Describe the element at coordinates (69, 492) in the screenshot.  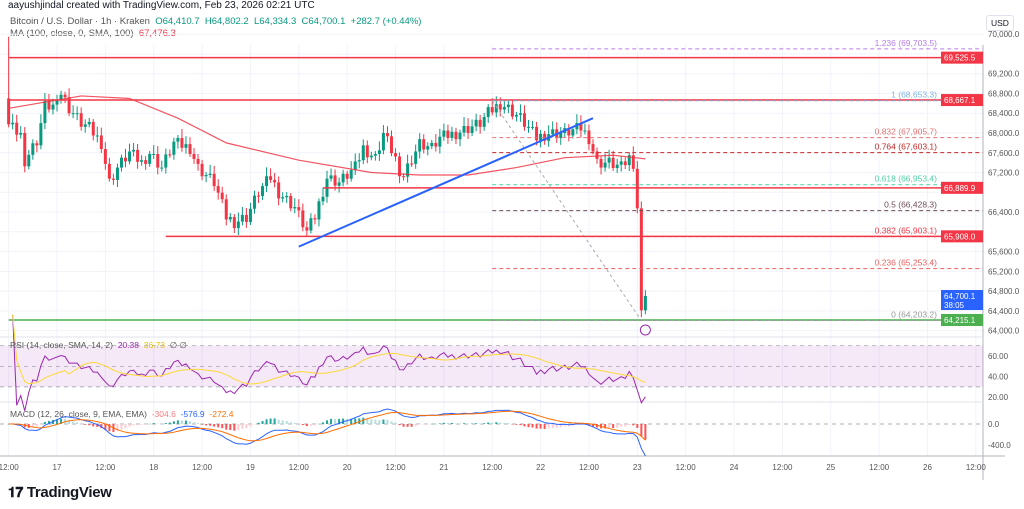
I see `logo-text: TradingView` at that location.